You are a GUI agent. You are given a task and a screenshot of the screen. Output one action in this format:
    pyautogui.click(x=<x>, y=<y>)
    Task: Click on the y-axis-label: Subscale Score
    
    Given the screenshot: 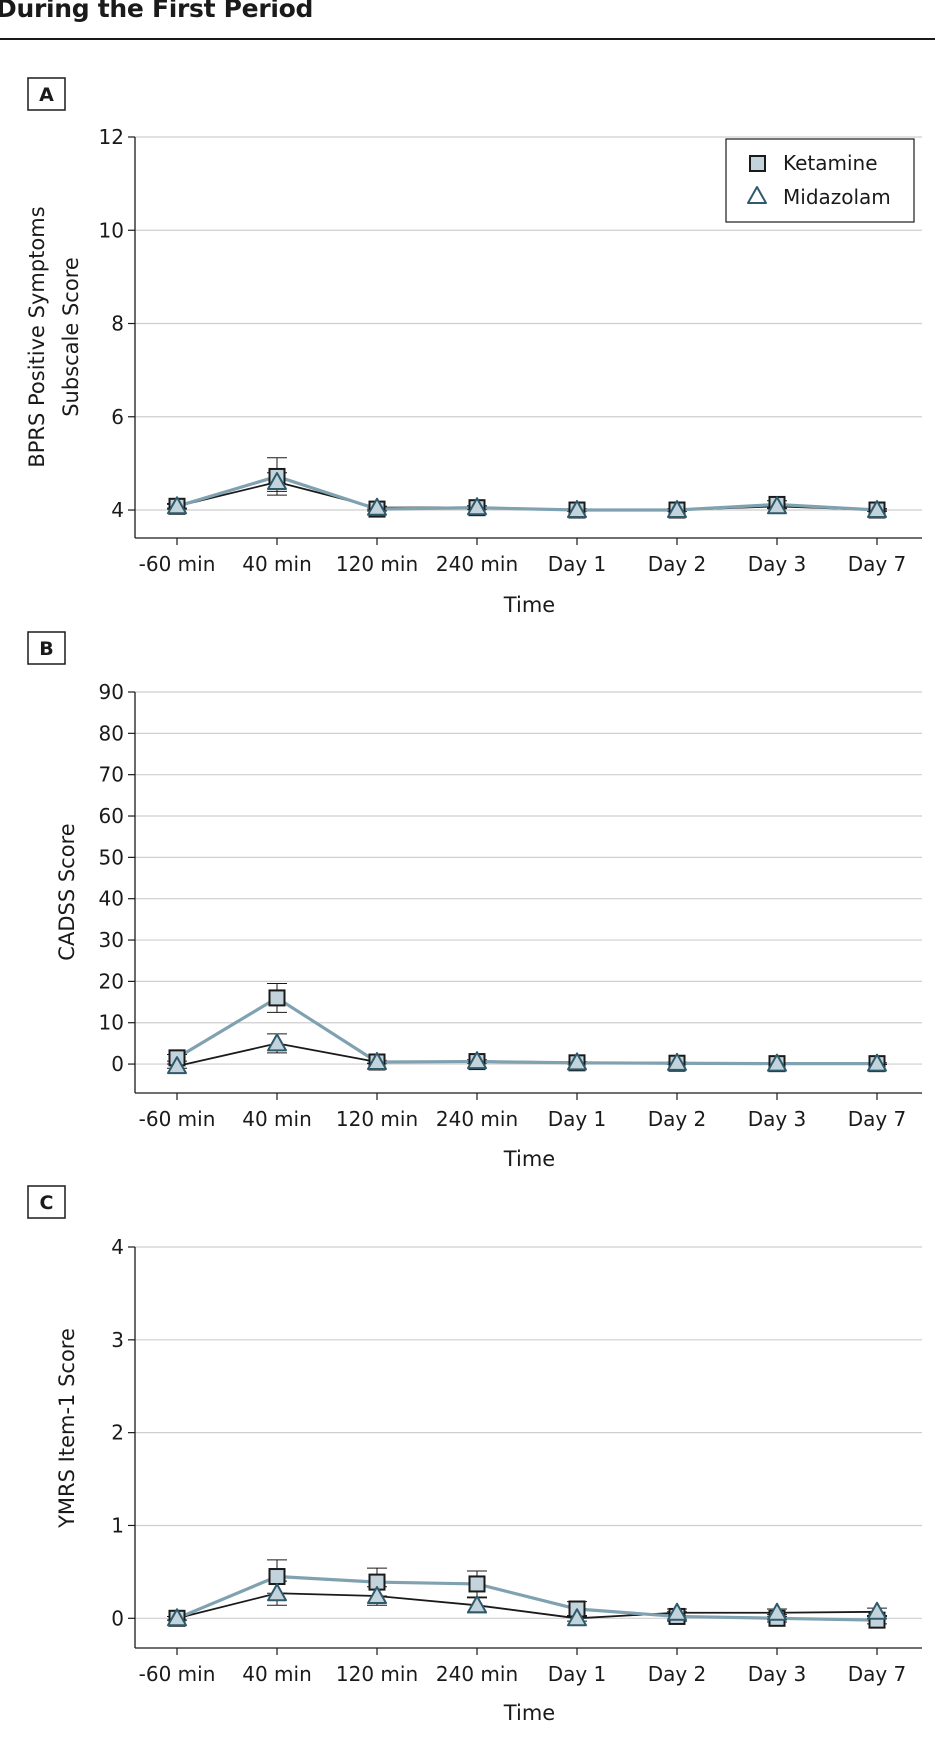 What is the action you would take?
    pyautogui.click(x=71, y=337)
    